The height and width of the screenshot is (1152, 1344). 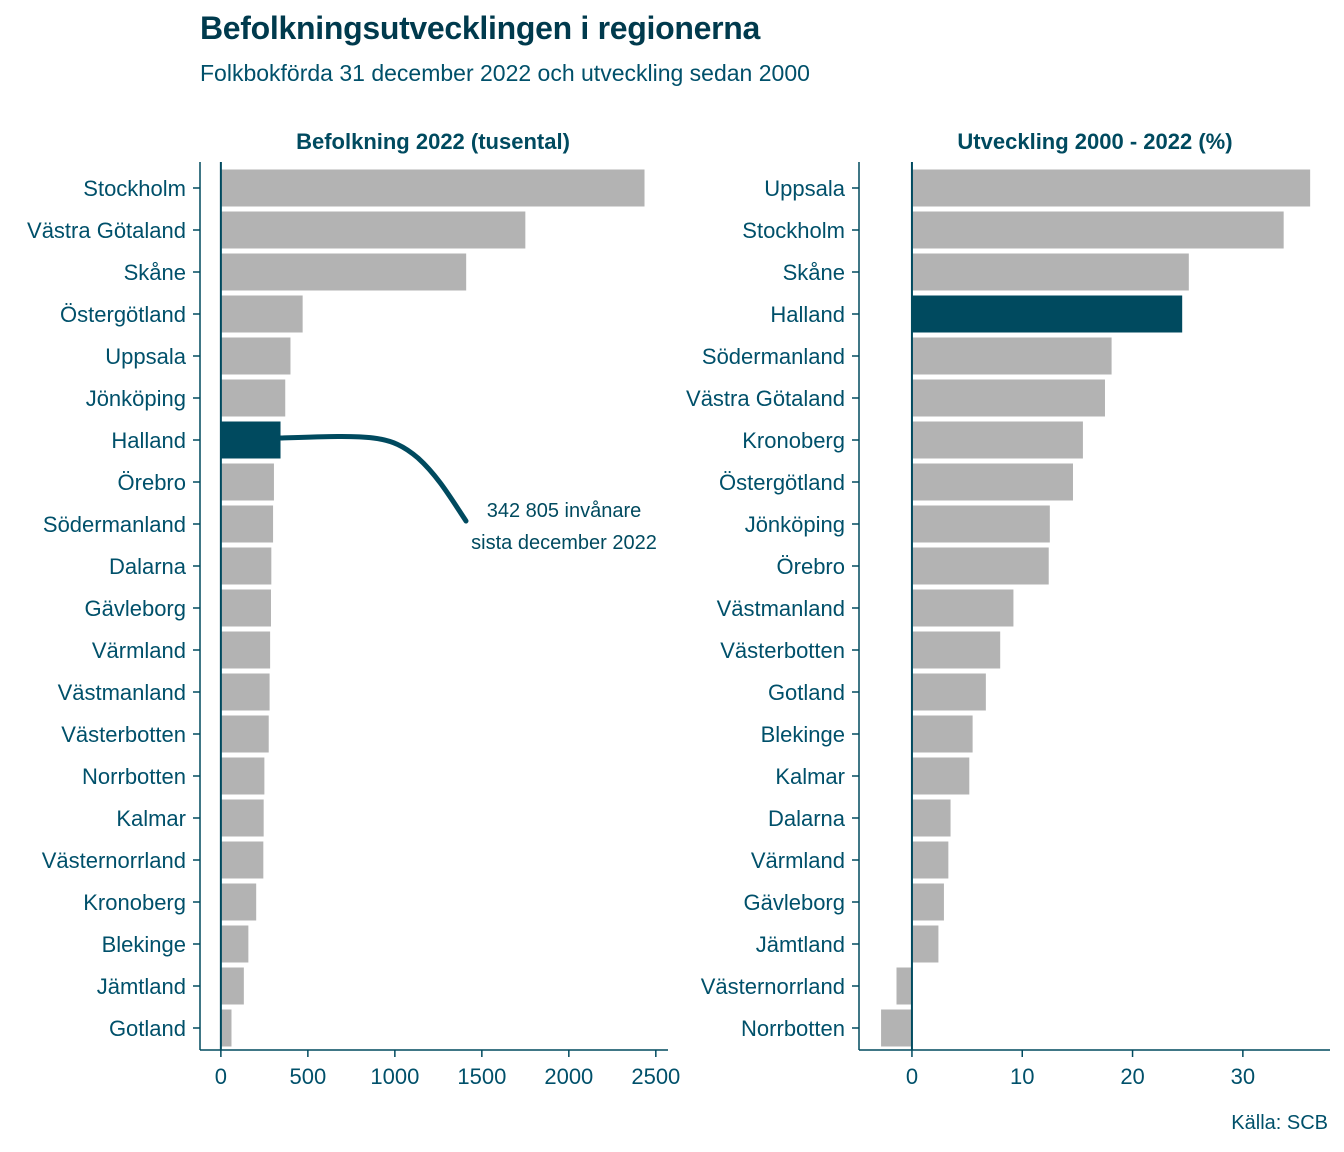 I want to click on bar-1-dalarna, so click(x=246, y=566).